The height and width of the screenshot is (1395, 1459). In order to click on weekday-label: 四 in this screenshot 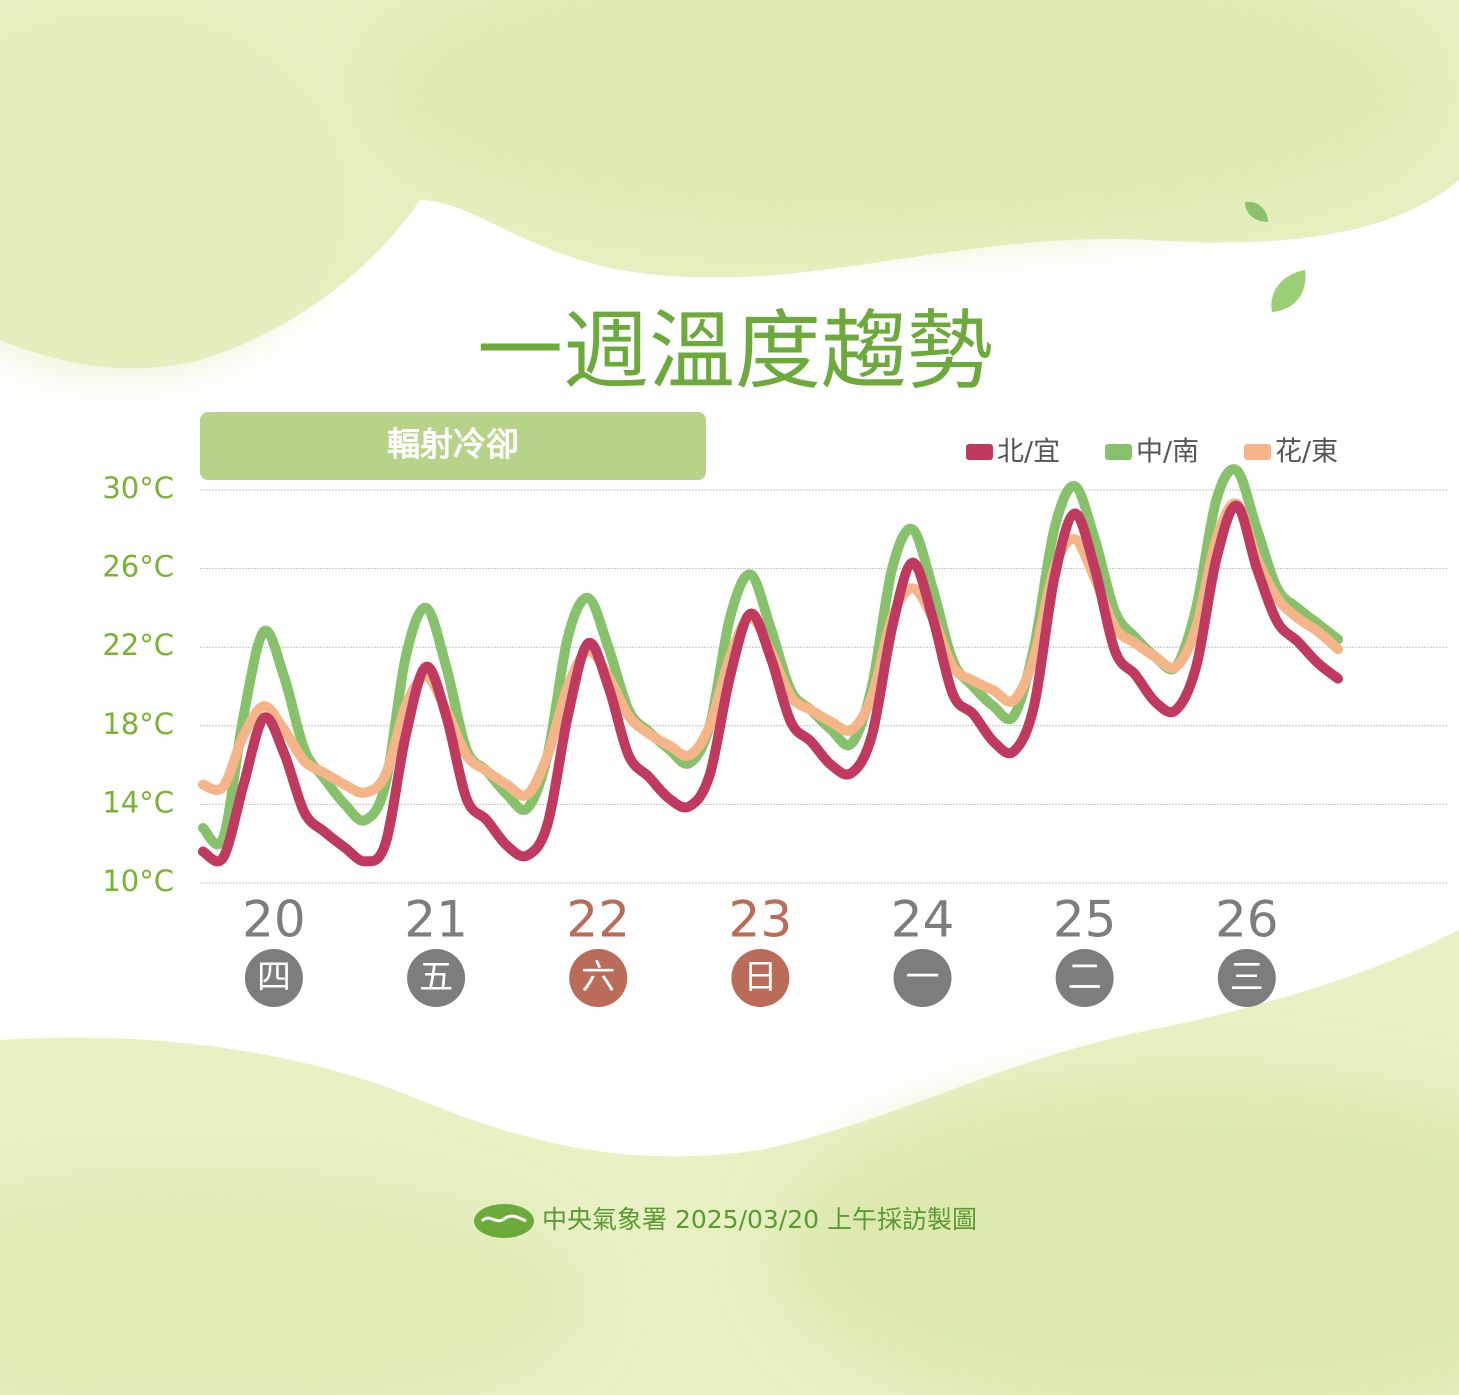, I will do `click(274, 978)`.